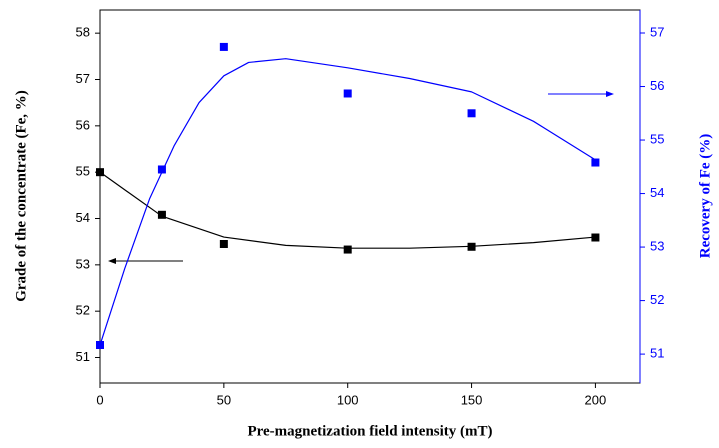 Image resolution: width=719 pixels, height=448 pixels. I want to click on y2-axis-label: Recovery of Fe (%), so click(705, 196).